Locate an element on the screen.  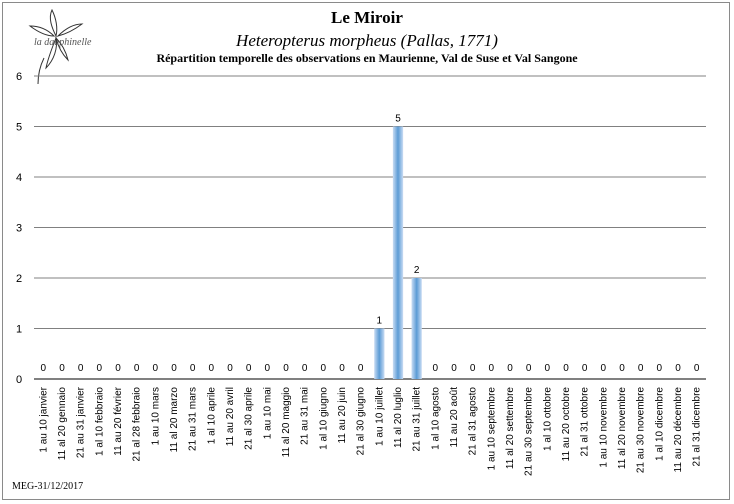
logo-text: la dauphinelle is located at coordinates (63, 42).